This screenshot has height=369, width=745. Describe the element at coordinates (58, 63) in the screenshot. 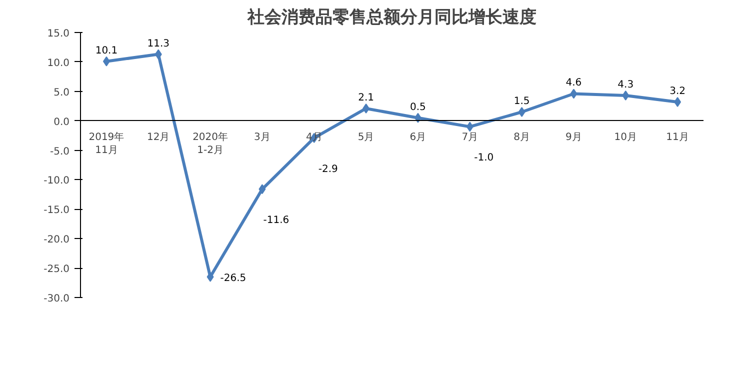

I see `y-tick-label: 10.0` at that location.